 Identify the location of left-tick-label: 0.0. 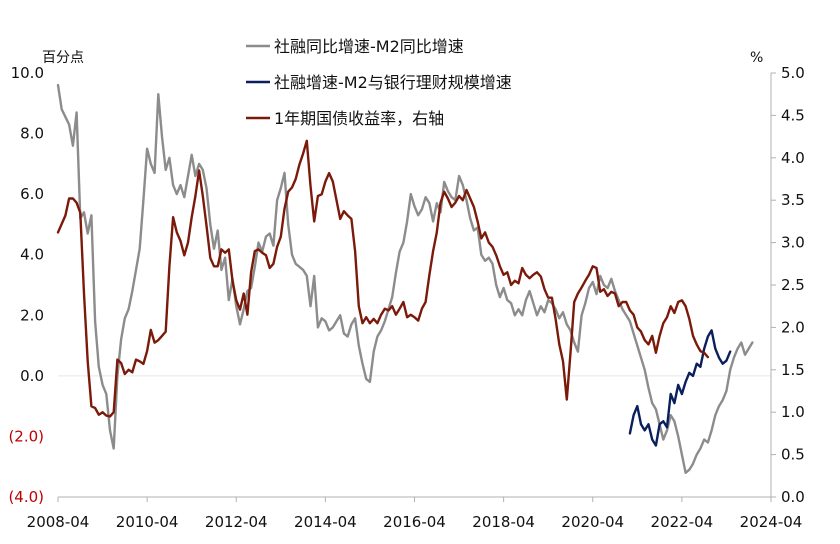
(32, 376).